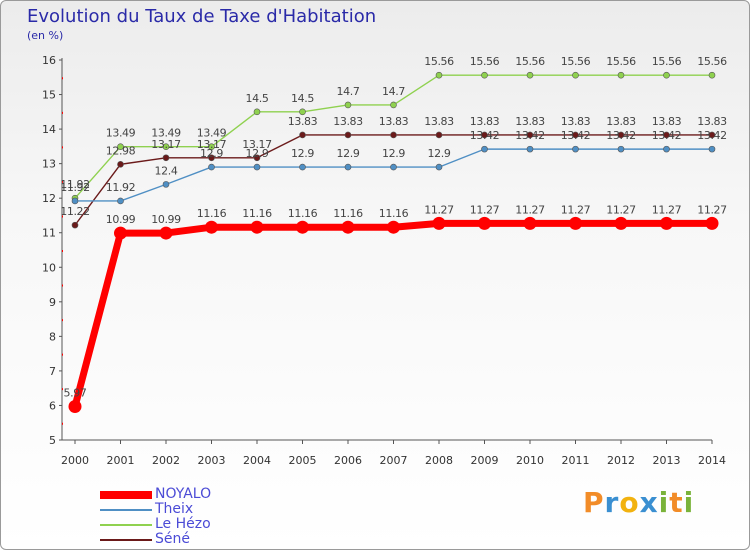 Image resolution: width=750 pixels, height=550 pixels. Describe the element at coordinates (594, 502) in the screenshot. I see `logo-letter: P` at that location.